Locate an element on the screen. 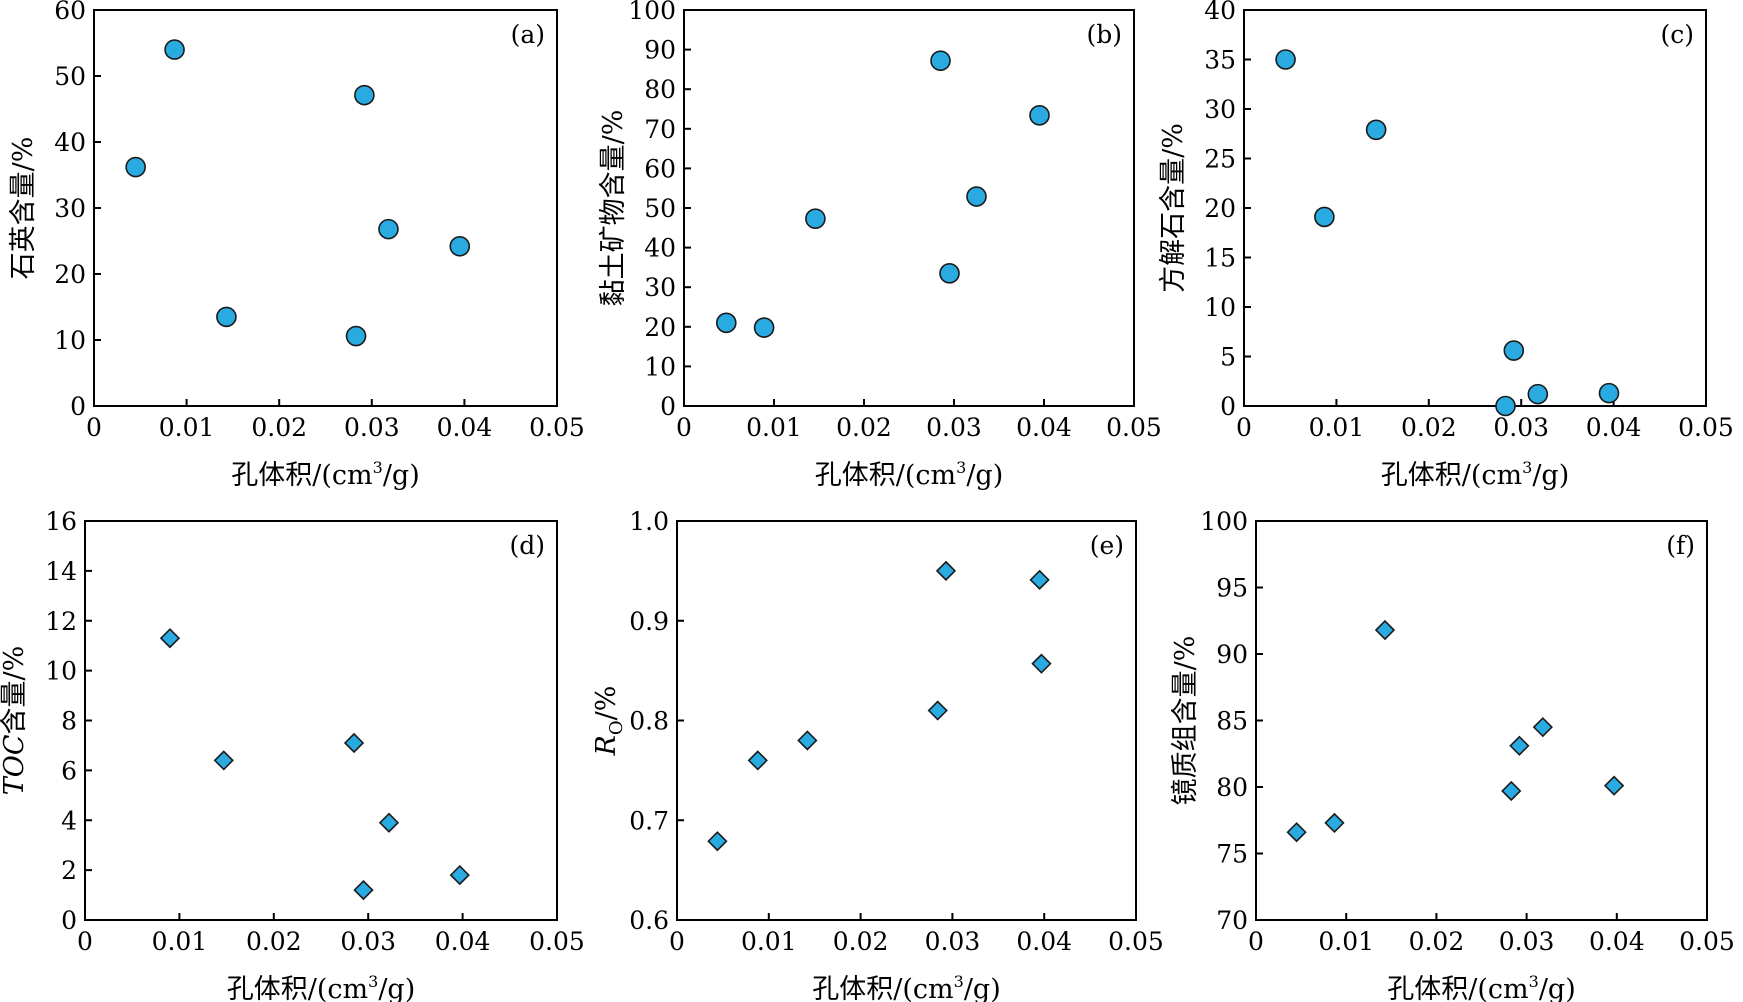  y-axis-title: 黏土矿物含量/% is located at coordinates (613, 208).